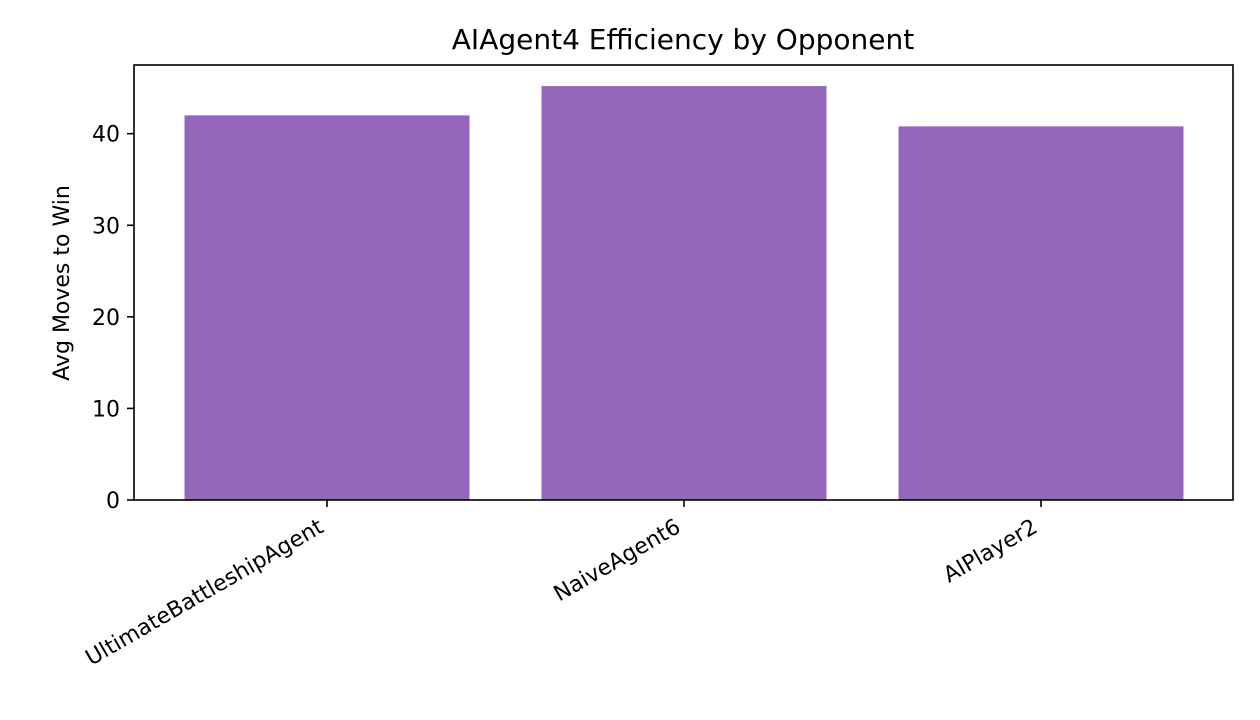 This screenshot has height=720, width=1260. I want to click on y-tick-label: 30, so click(106, 226).